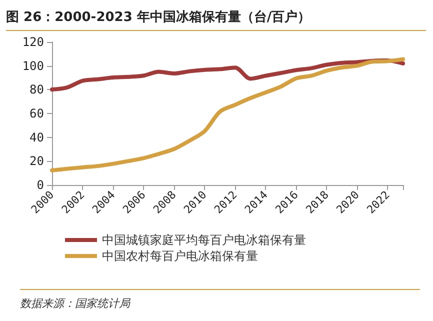  Describe the element at coordinates (180, 256) in the screenshot. I see `legend-label: 中国农村每百户电冰箱保有量` at that location.